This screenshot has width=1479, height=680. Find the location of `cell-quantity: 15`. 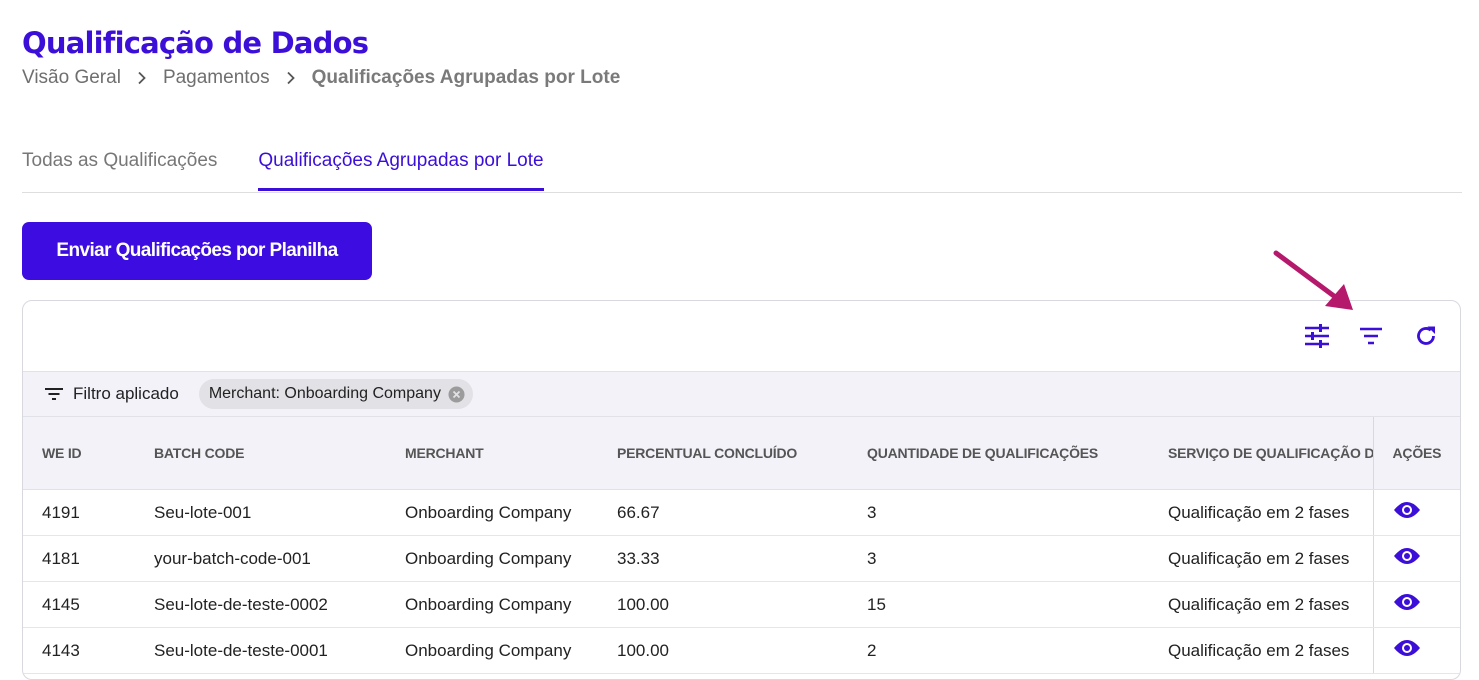

cell-quantity: 15 is located at coordinates (1017, 604).